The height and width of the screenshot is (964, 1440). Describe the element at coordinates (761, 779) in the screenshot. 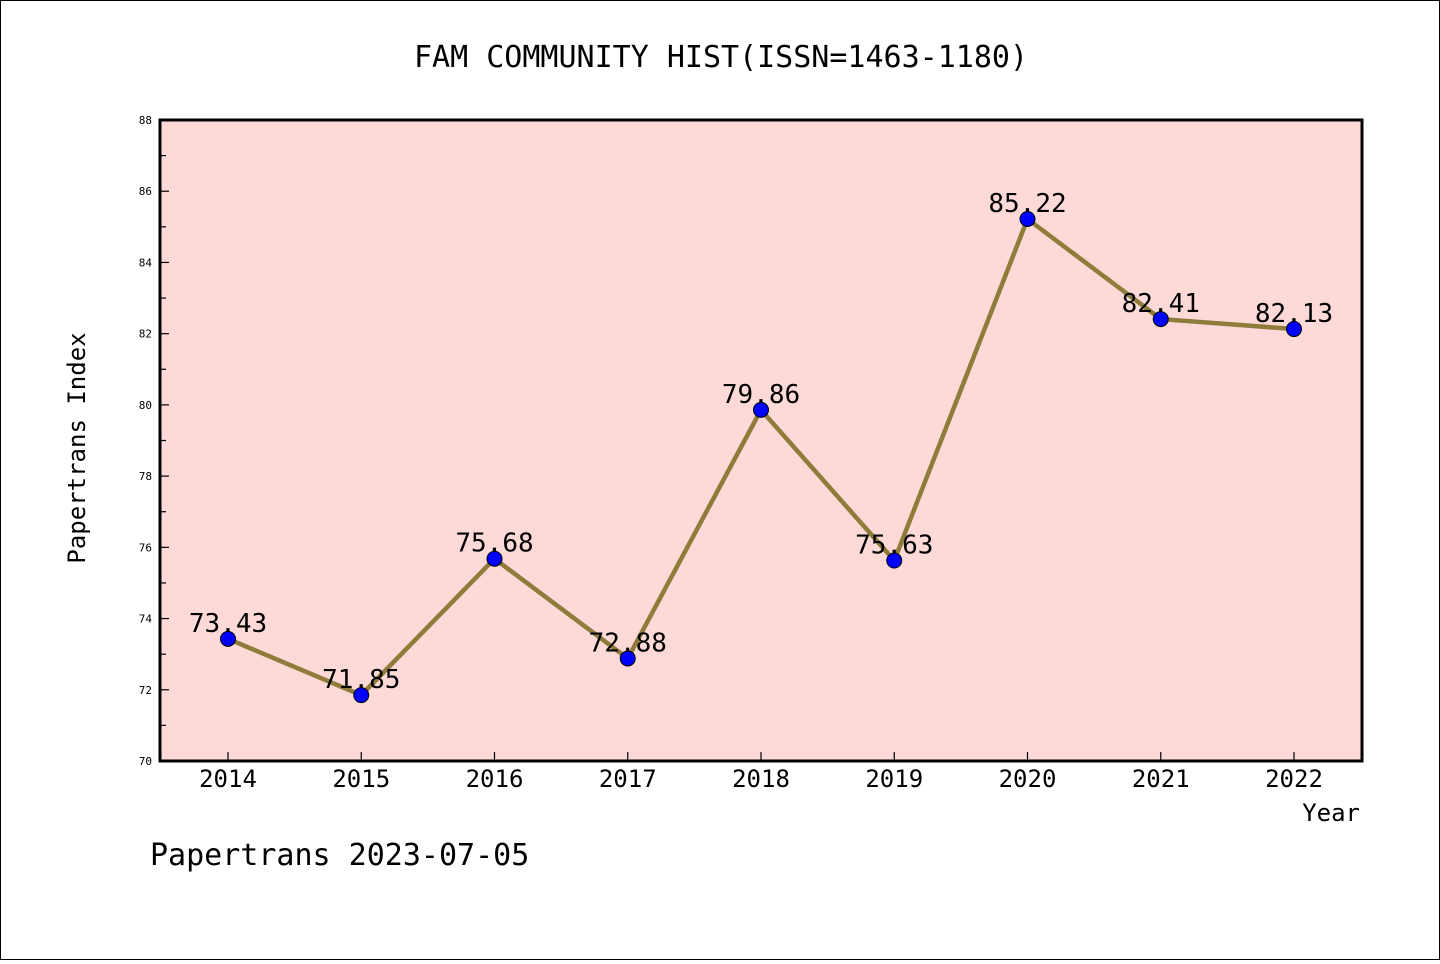

I see `x-tick-label: 2018` at that location.